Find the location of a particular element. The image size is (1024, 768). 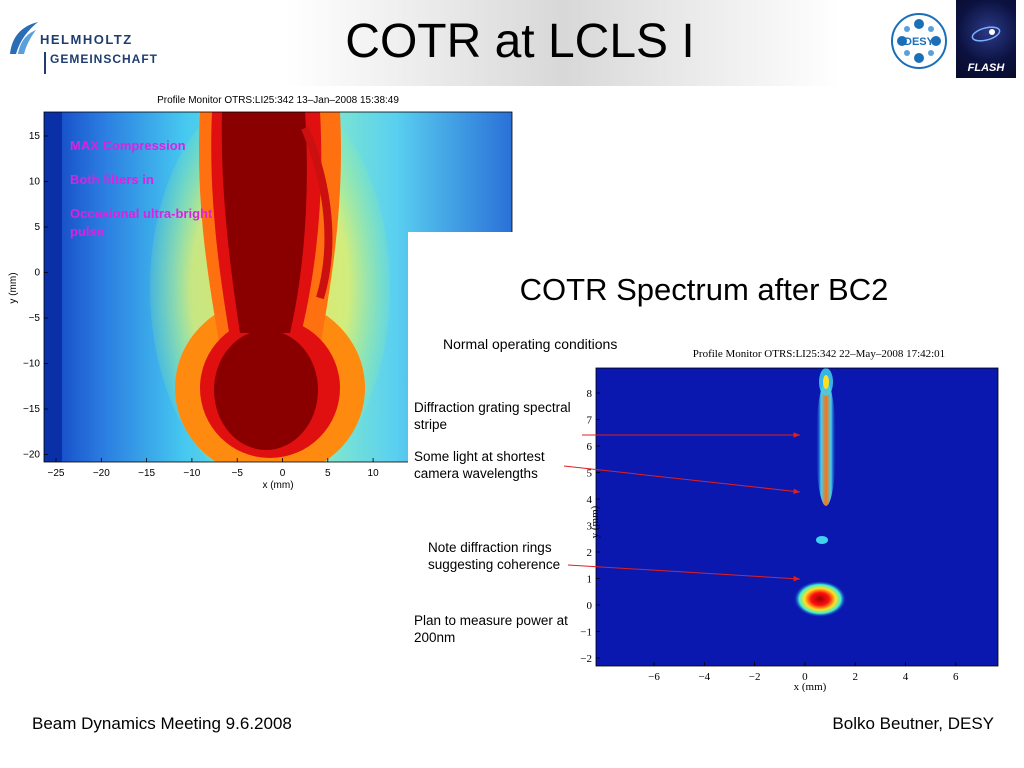

left-y-tick: −15 is located at coordinates (31, 409).